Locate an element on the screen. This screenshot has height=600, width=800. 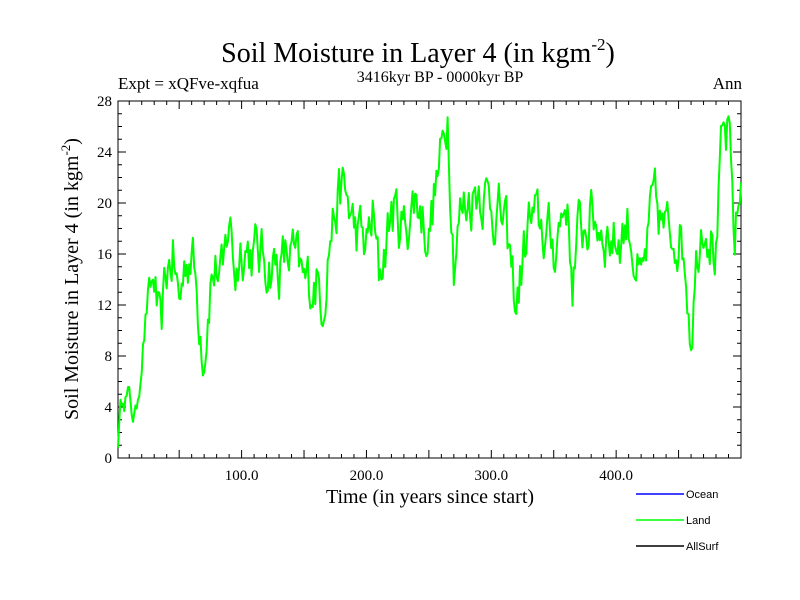
chart-title: Soil Moisture in Layer 4 (in kgm-2) is located at coordinates (418, 52).